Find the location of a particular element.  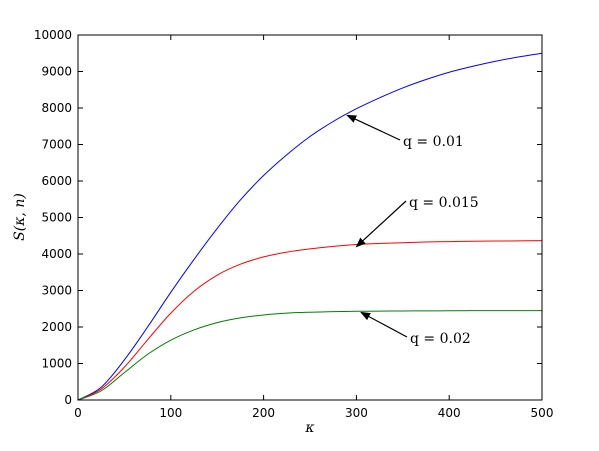

y-tick-label: 9000 is located at coordinates (56, 72).